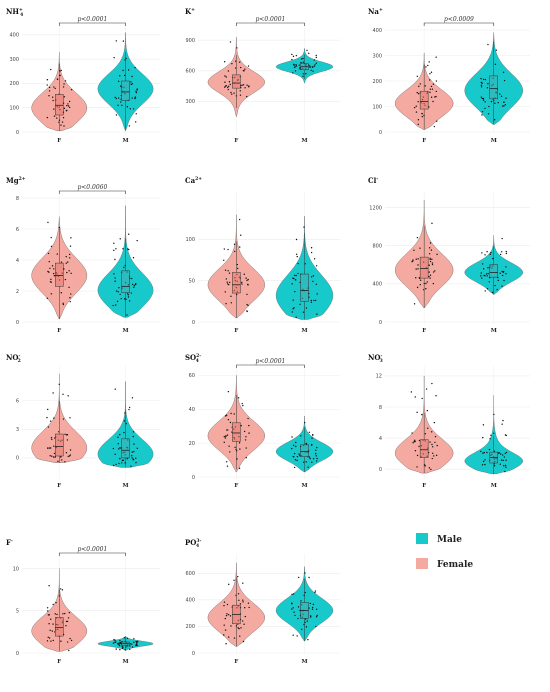  What do you see at coordinates (493, 271) in the screenshot?
I see `box-M` at bounding box center [493, 271].